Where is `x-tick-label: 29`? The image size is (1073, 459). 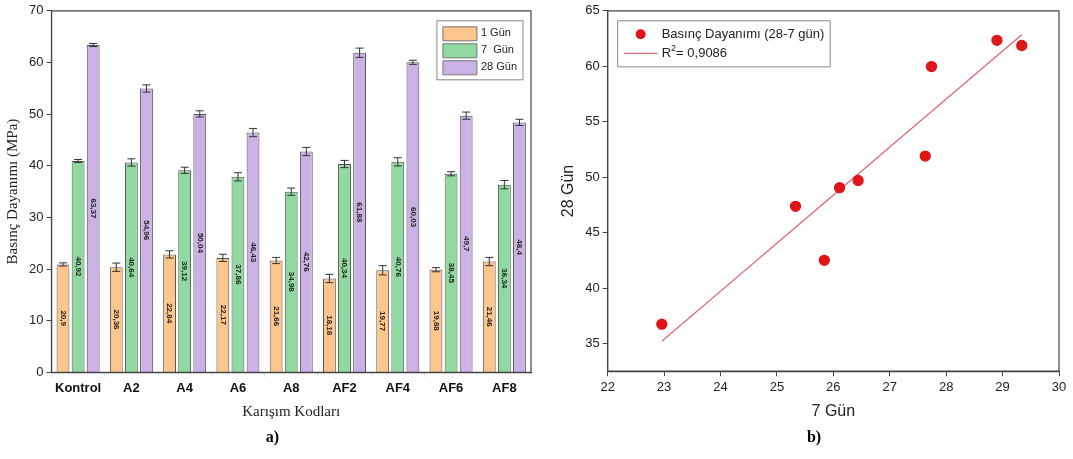 x-tick-label: 29 is located at coordinates (1002, 386).